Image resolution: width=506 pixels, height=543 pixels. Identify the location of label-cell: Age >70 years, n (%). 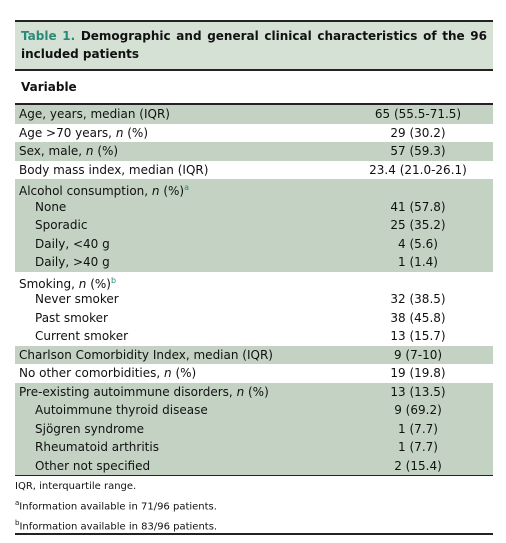
(179, 133).